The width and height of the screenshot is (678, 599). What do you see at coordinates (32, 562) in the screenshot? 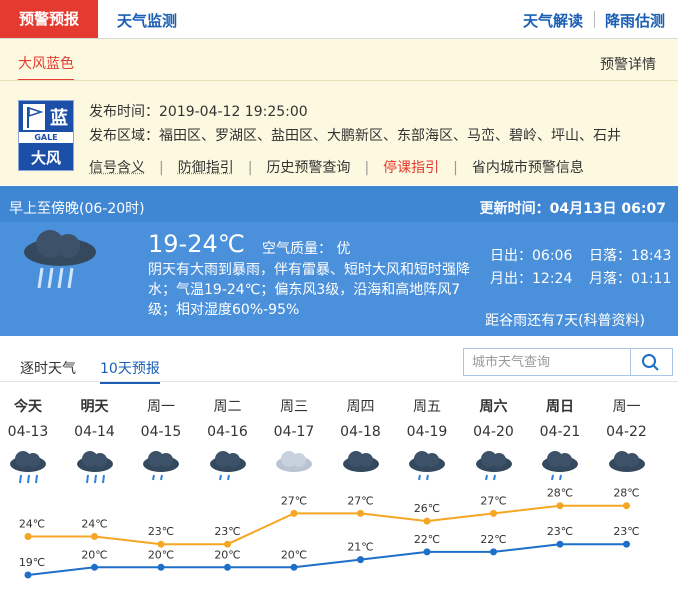
I see `value-label: 19℃` at bounding box center [32, 562].